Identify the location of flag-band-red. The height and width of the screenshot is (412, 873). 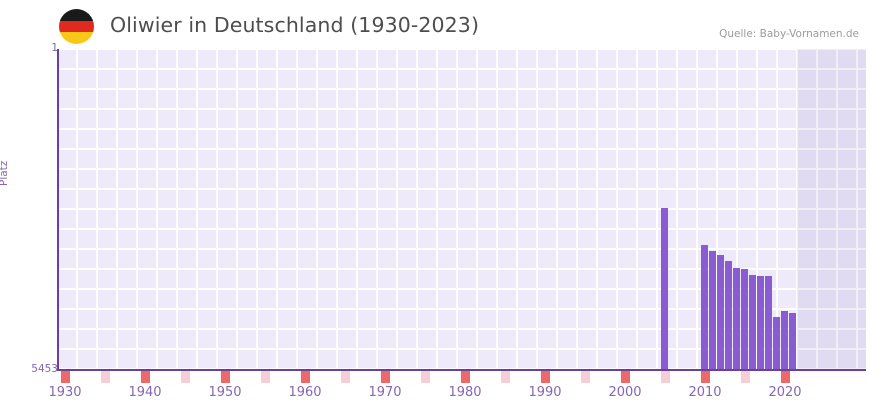
(76, 26).